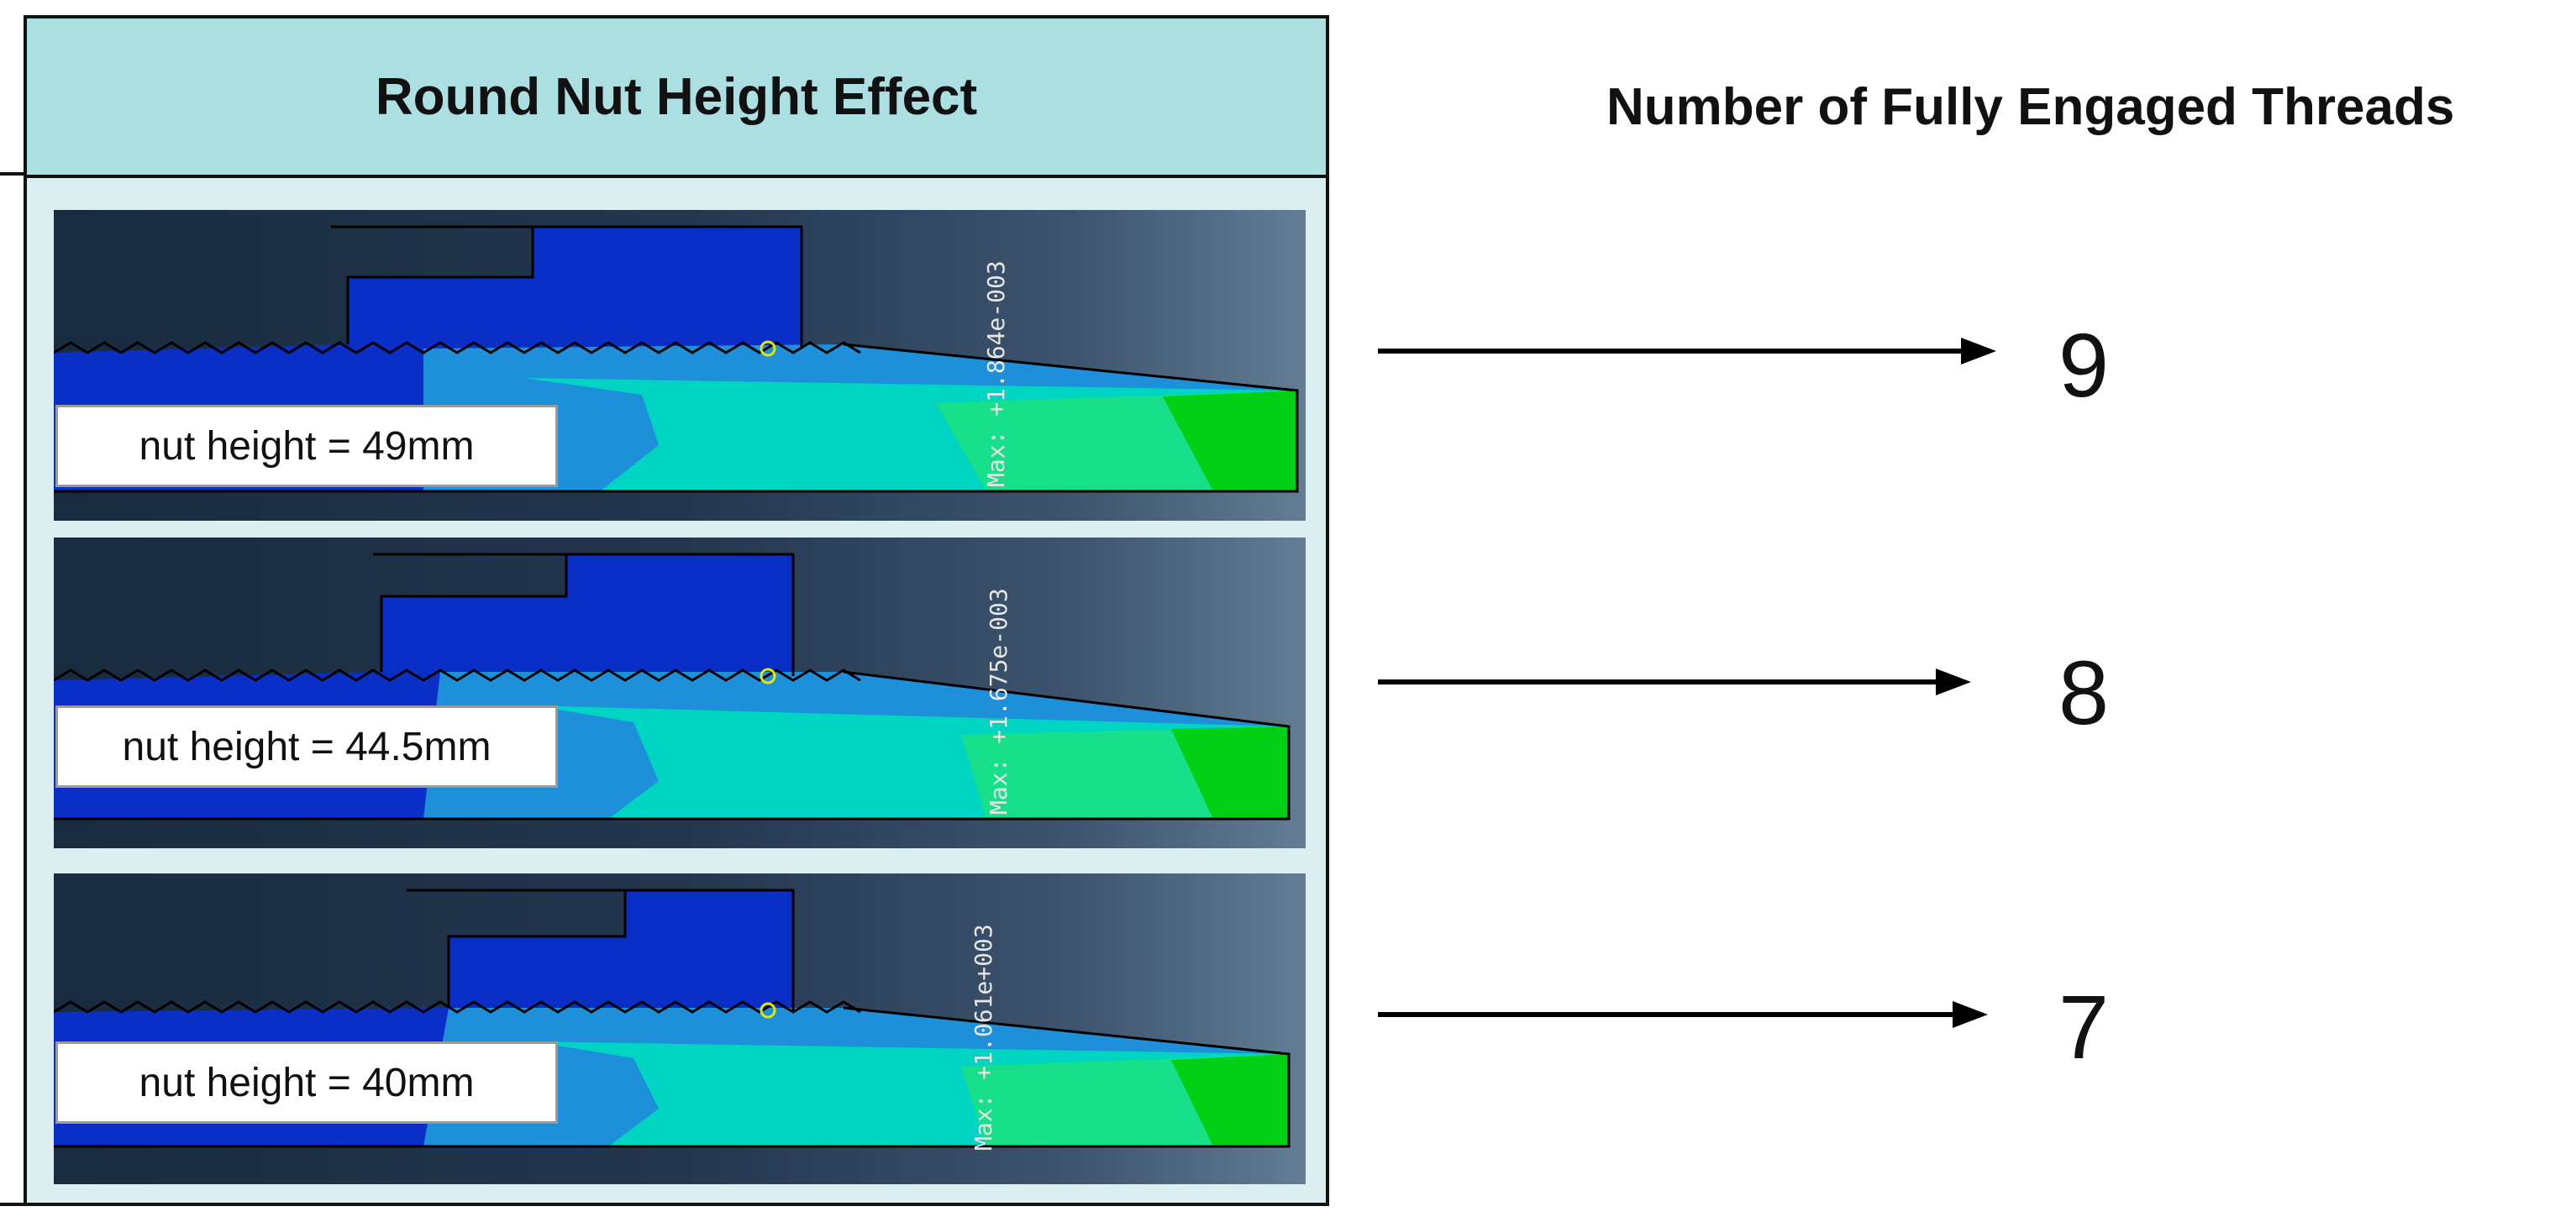 The width and height of the screenshot is (2576, 1222). I want to click on fea-panel-44-5mm: nut height = 44.5mm Max: +1.675e-003, so click(680, 693).